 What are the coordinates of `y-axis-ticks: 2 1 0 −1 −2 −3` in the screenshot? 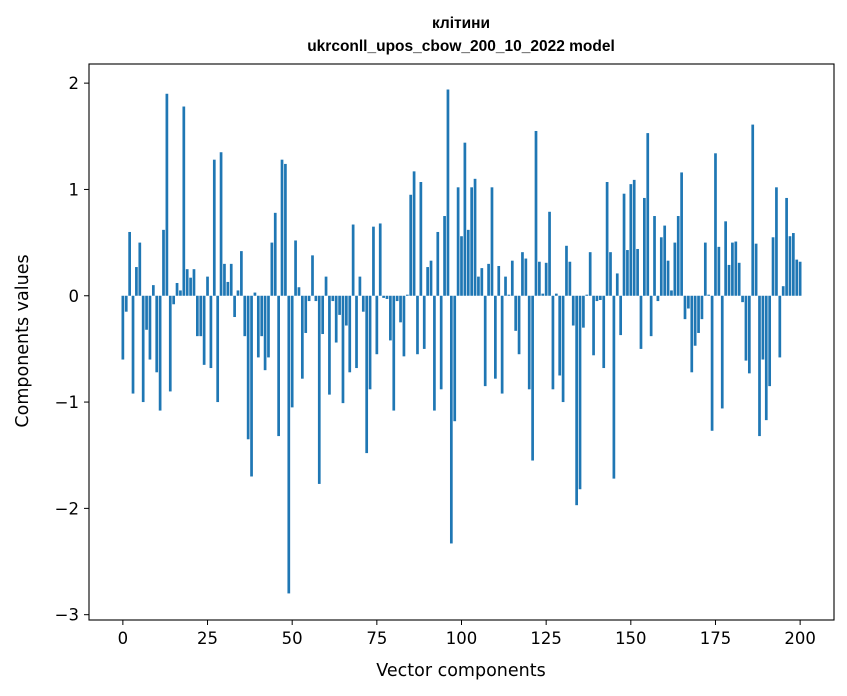 It's located at (72, 349).